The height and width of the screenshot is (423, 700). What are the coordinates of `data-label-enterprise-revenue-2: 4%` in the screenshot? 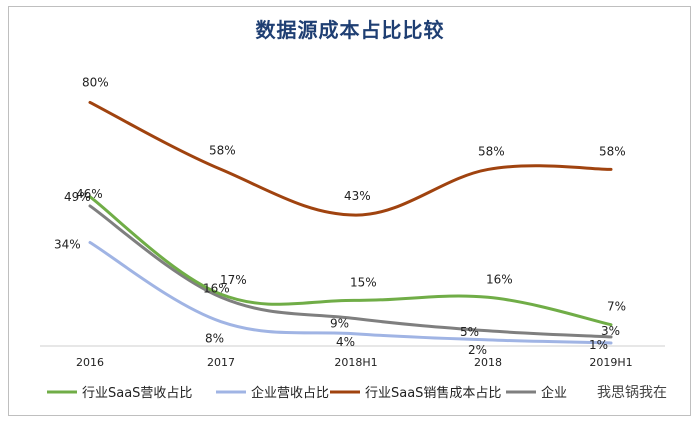 It's located at (345, 342).